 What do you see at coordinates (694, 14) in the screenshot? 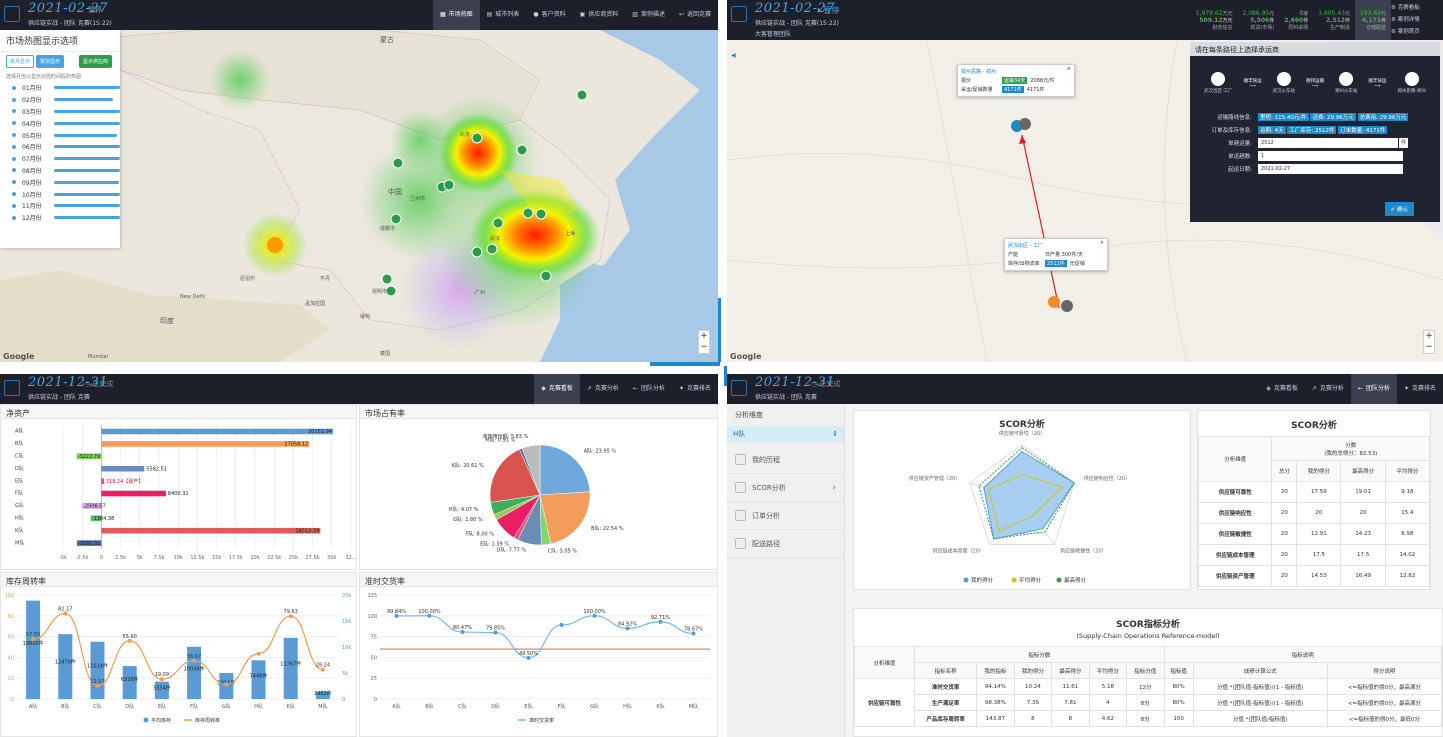
I see `tab-return: ↩ 返回克赛` at bounding box center [694, 14].